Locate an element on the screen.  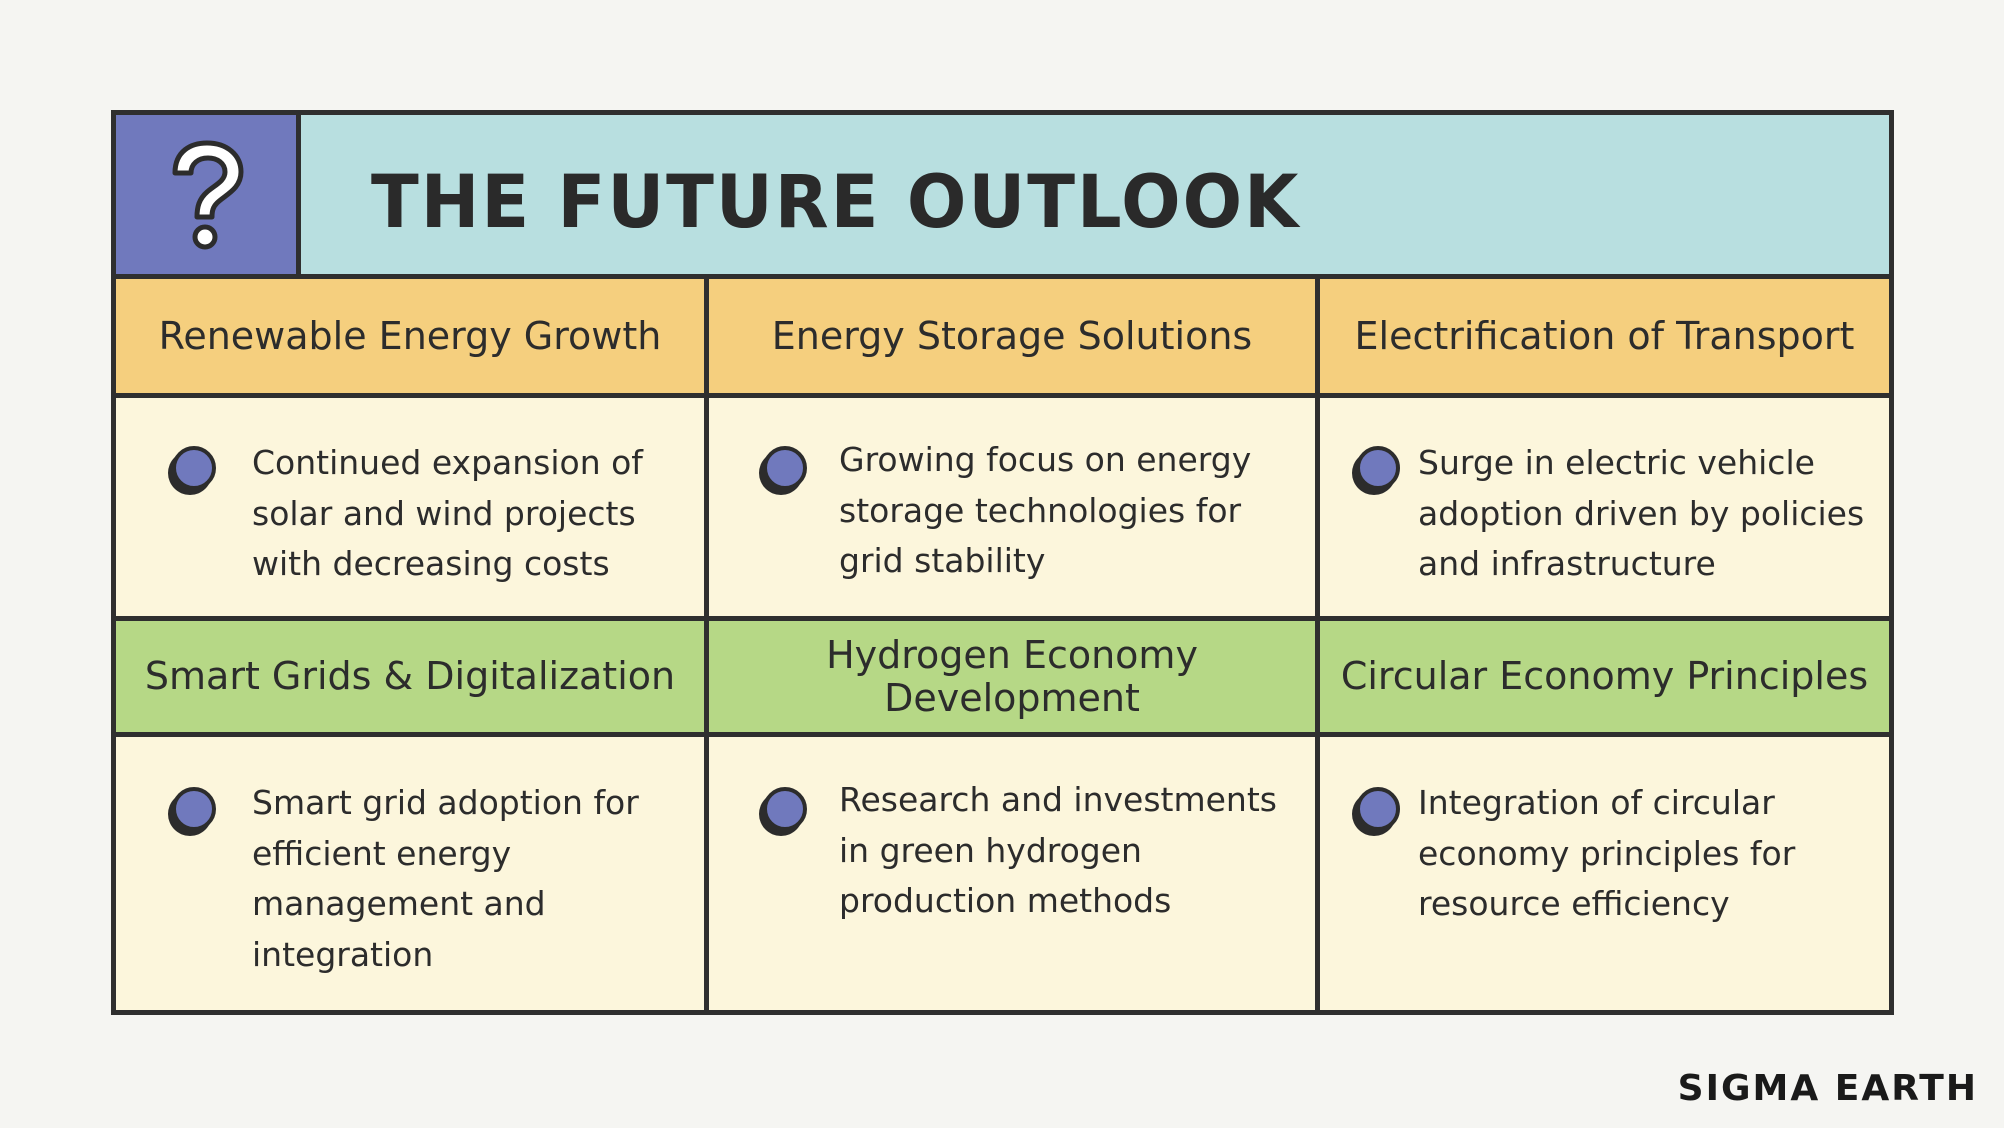
brand-logo: SIGMA EARTH is located at coordinates (1827, 1088).